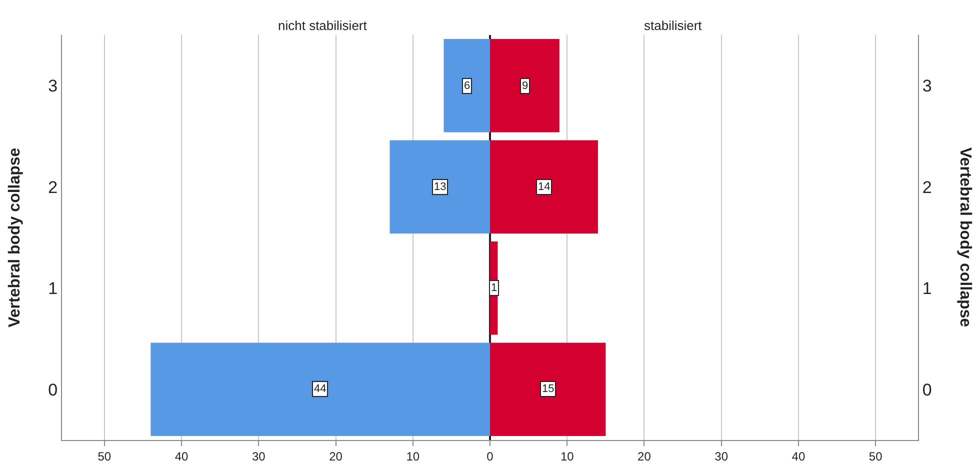  Describe the element at coordinates (53, 288) in the screenshot. I see `y-tick-label: 1` at that location.